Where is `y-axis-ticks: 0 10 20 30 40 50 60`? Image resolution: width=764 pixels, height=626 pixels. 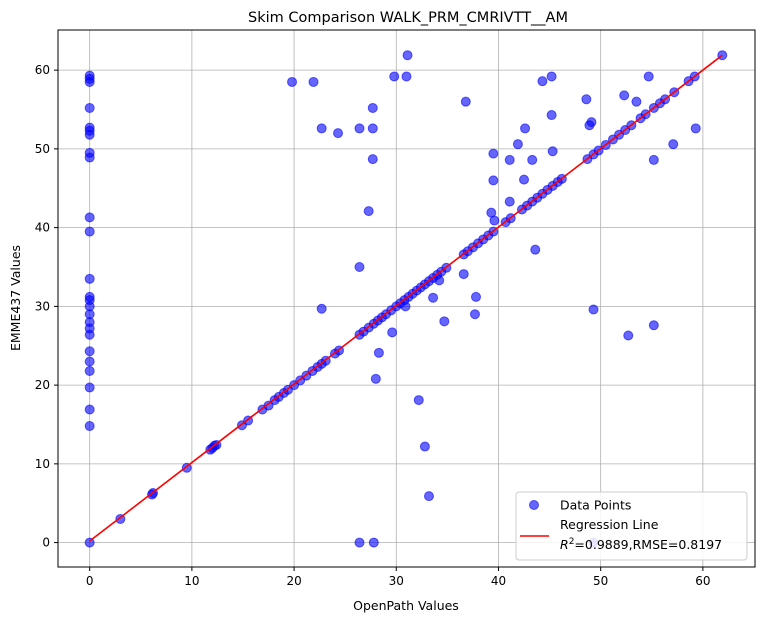 y-axis-ticks: 0 10 20 30 40 50 60 is located at coordinates (46, 306).